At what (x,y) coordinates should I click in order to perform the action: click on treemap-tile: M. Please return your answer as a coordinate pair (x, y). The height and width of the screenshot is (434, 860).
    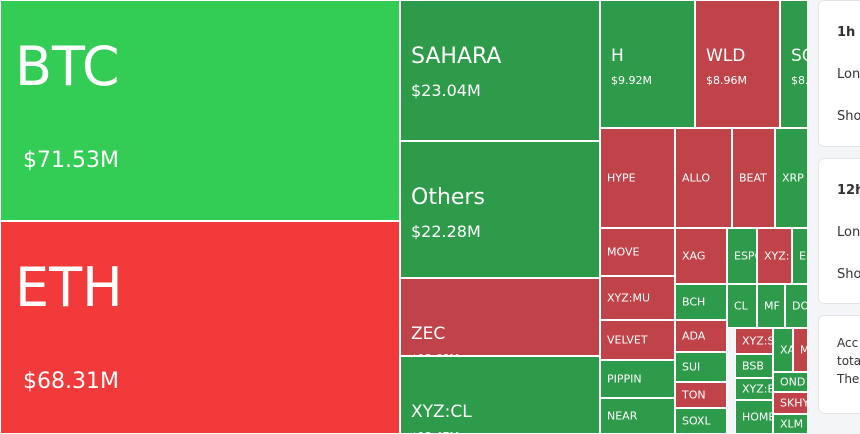
    Looking at the image, I should click on (800, 350).